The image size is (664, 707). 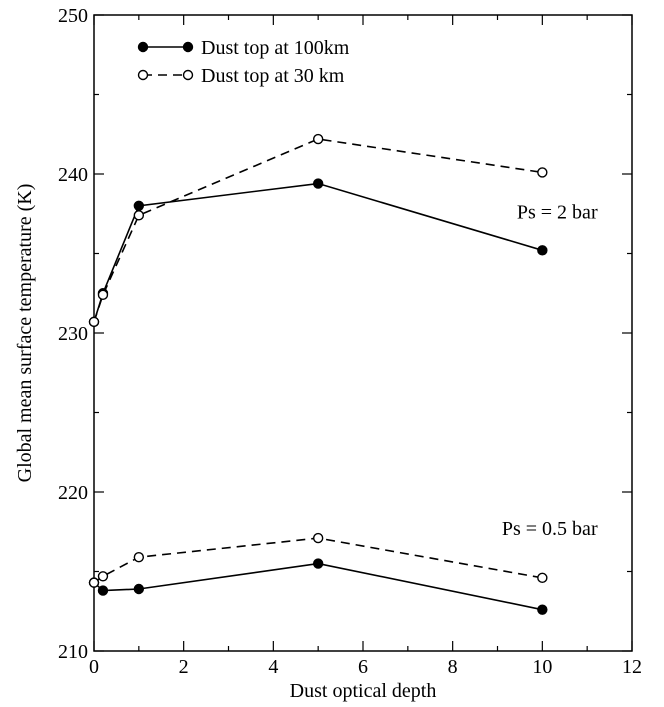 What do you see at coordinates (550, 371) in the screenshot?
I see `annotations: Ps = 2 bar Ps = 0.5 bar` at bounding box center [550, 371].